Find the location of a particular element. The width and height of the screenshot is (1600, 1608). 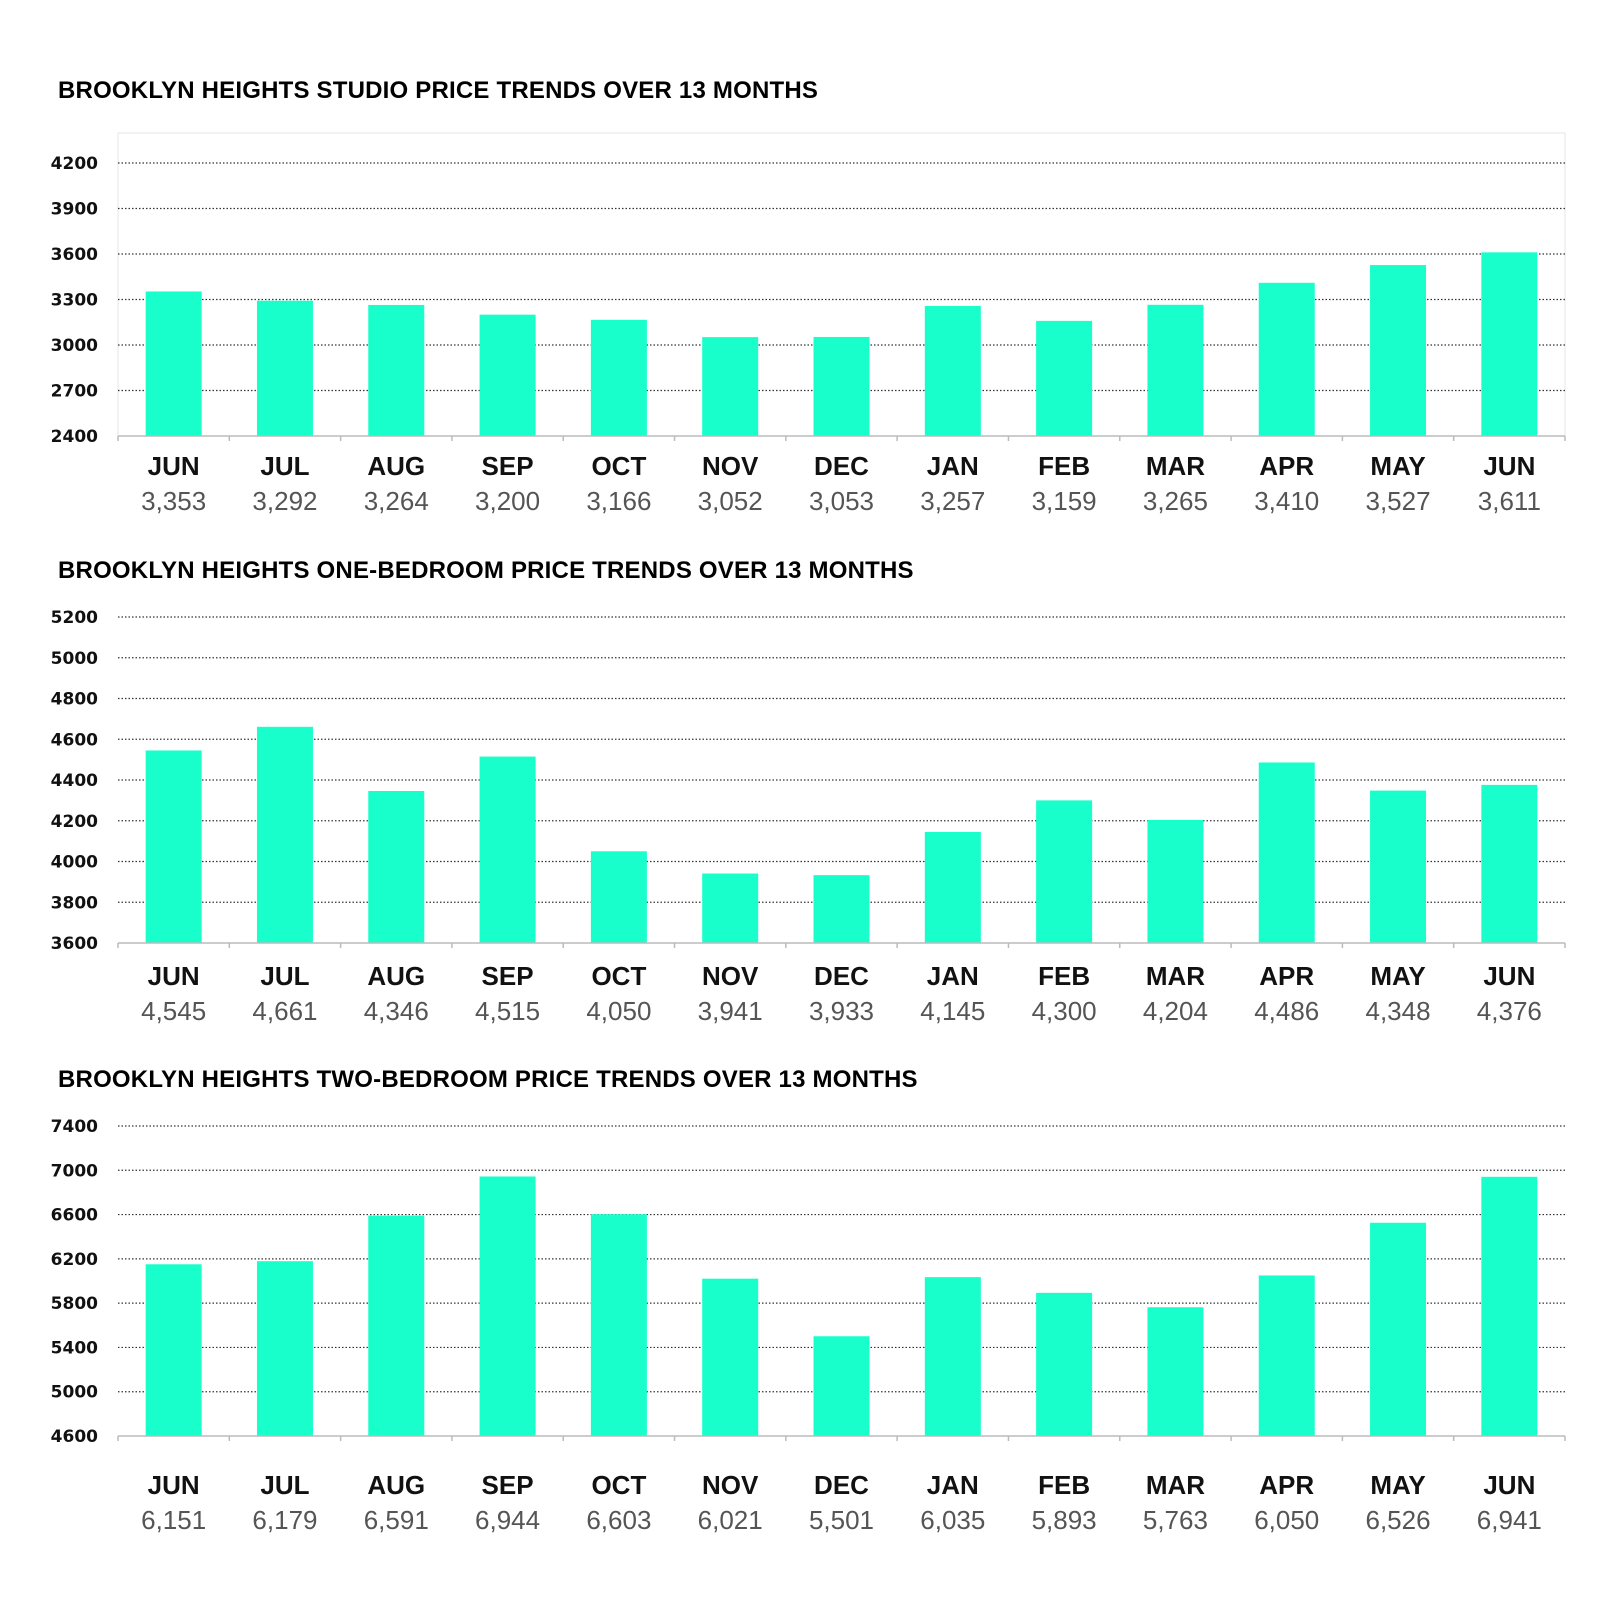

value-label: 4,515 is located at coordinates (507, 1011).